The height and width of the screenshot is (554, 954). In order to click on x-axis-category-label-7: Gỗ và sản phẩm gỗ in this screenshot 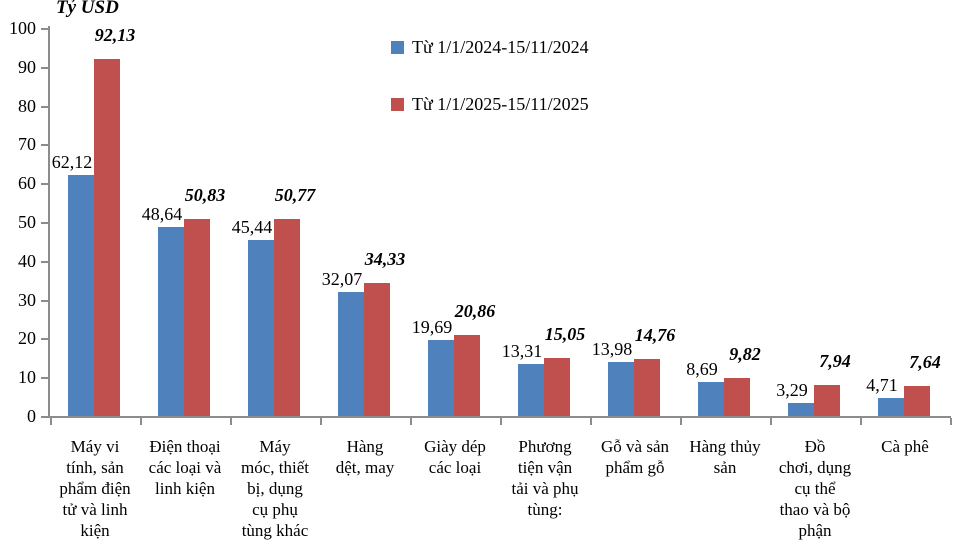, I will do `click(635, 457)`.